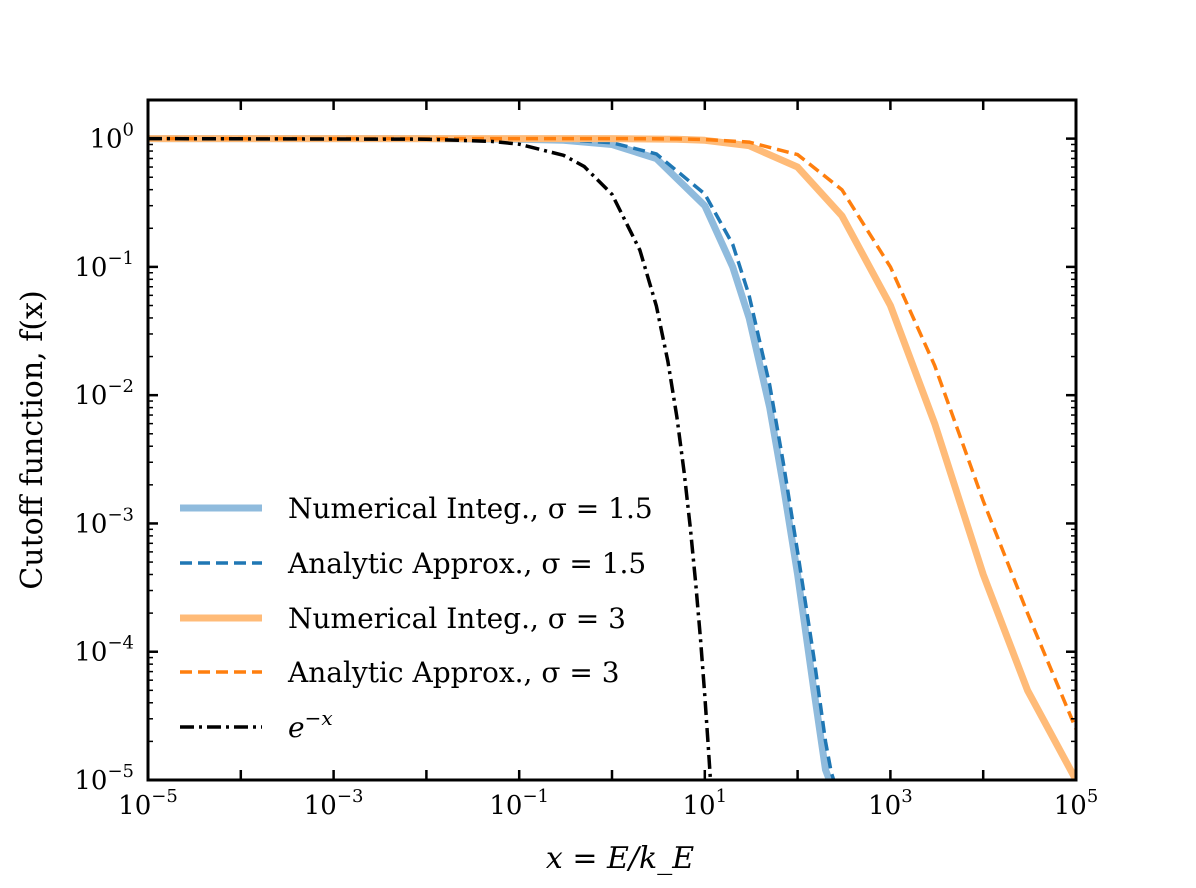 The width and height of the screenshot is (1196, 888). Describe the element at coordinates (310, 725) in the screenshot. I see `legend-label-exp: e−x` at that location.